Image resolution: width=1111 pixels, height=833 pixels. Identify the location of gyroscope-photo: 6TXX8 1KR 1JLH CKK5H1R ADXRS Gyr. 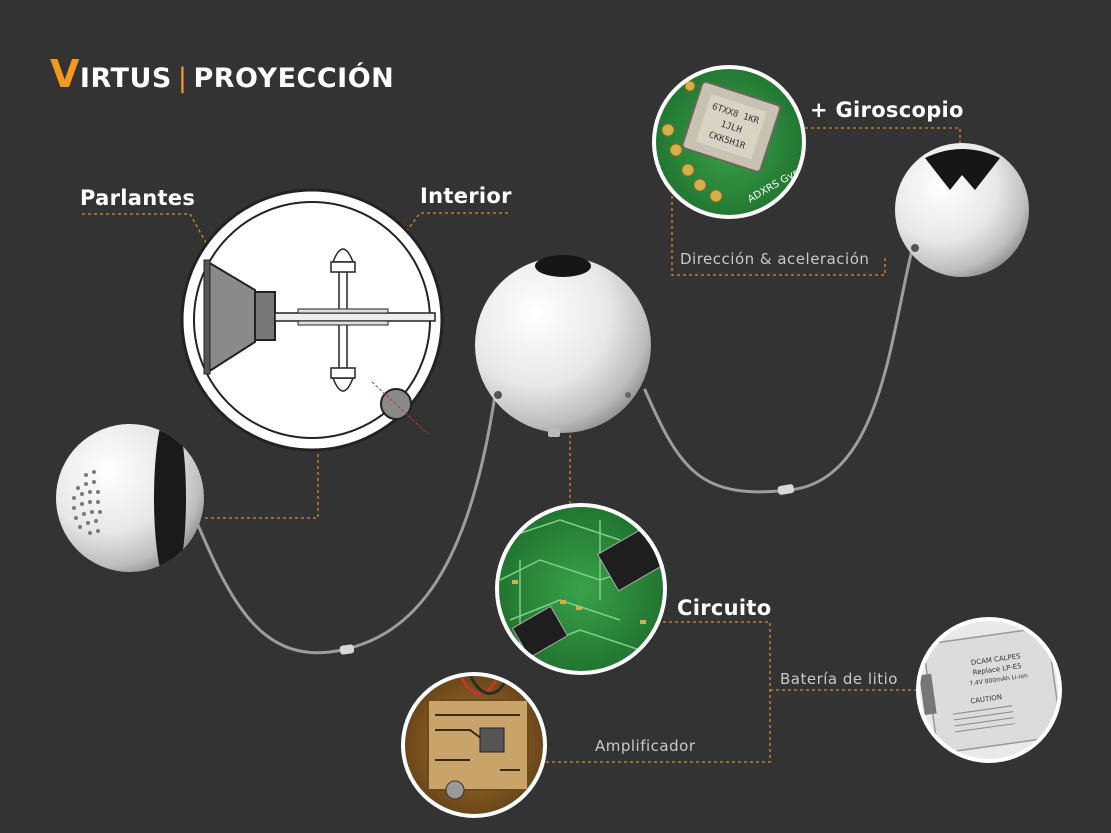
(729, 142).